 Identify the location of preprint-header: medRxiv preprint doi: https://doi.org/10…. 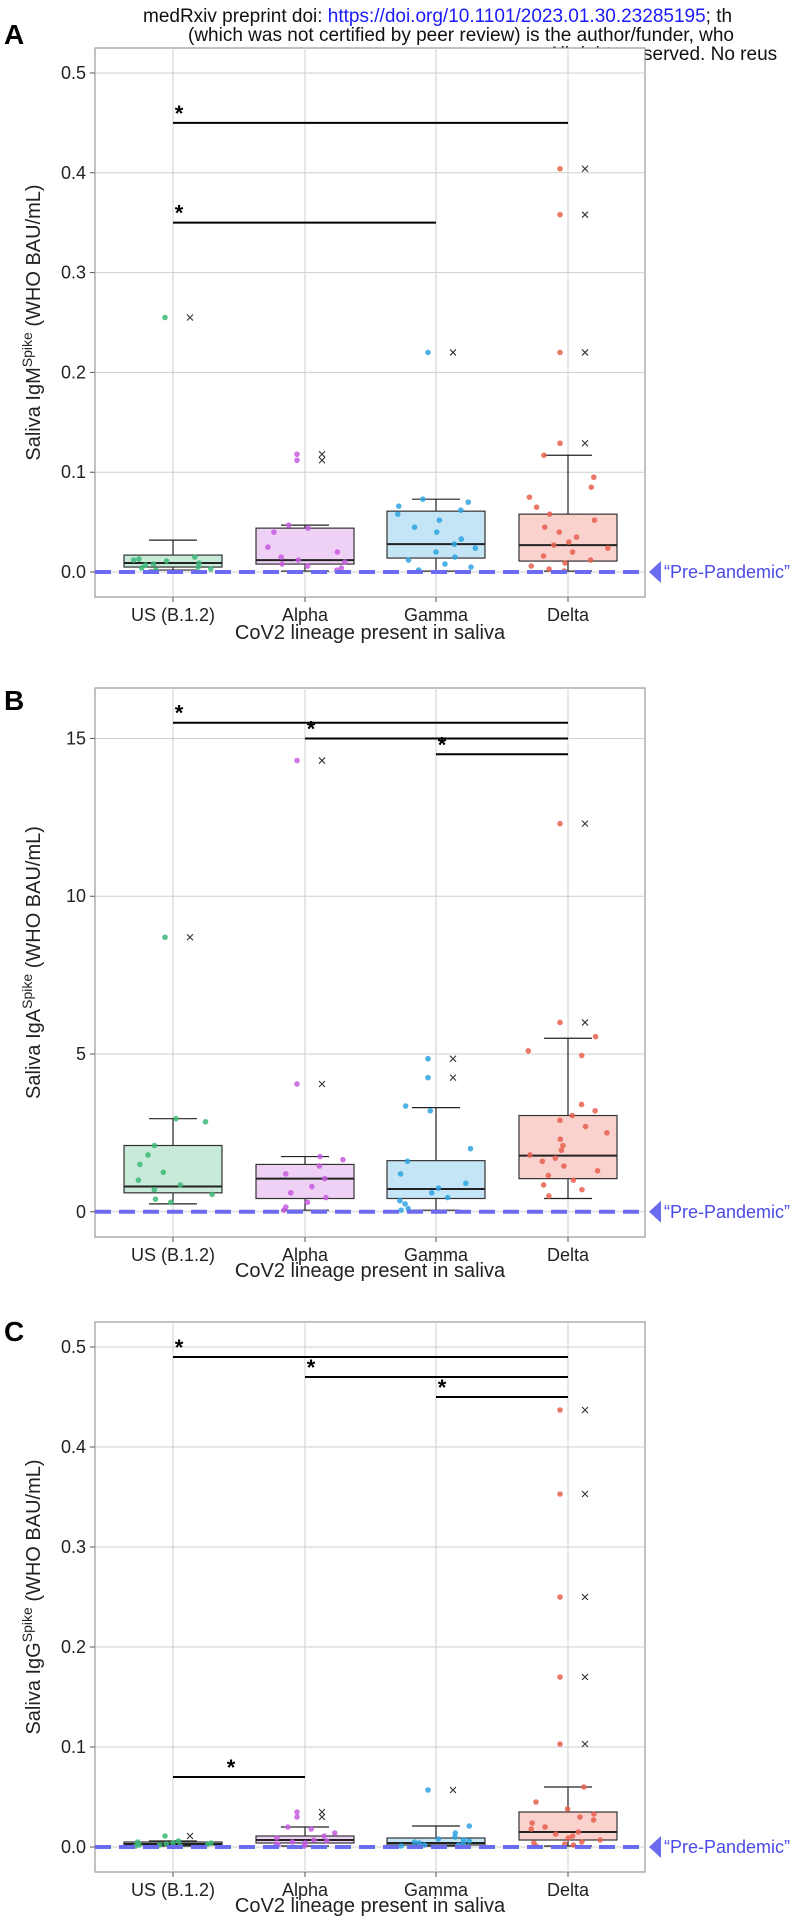
(400, 30).